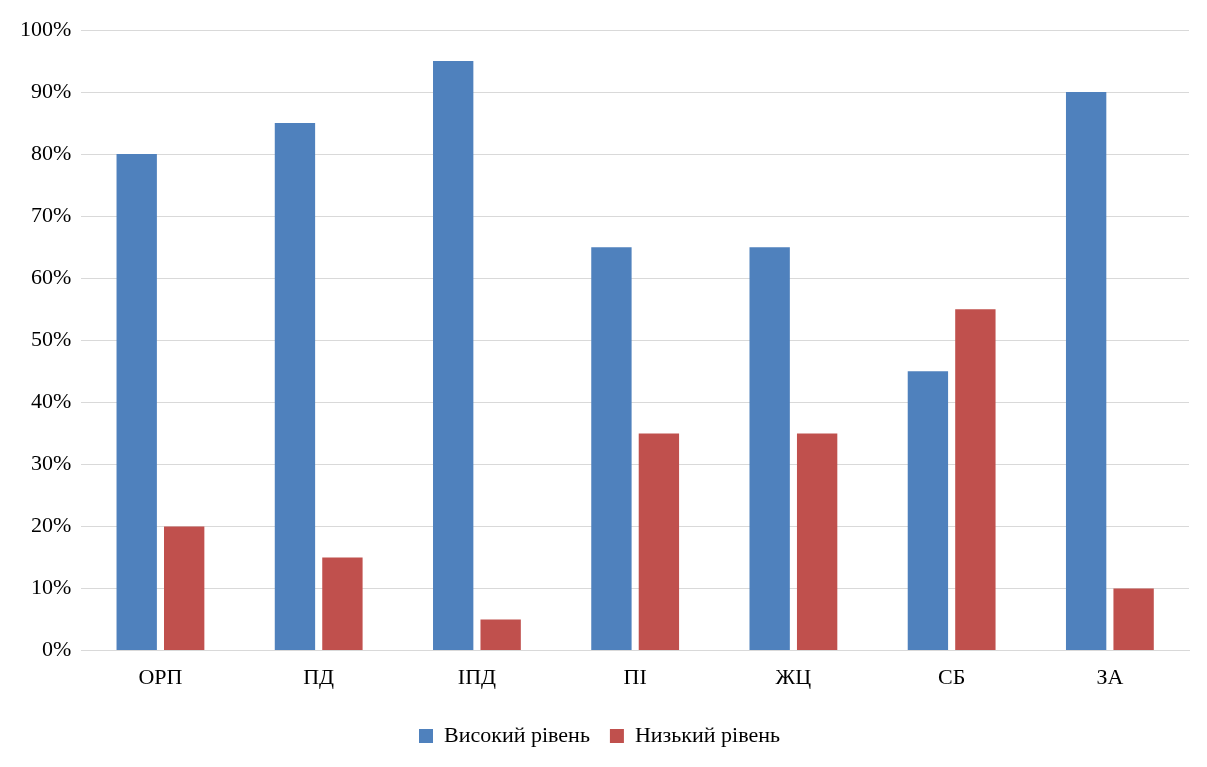  Describe the element at coordinates (635, 676) in the screenshot. I see `x-tick-label: ПІ` at that location.